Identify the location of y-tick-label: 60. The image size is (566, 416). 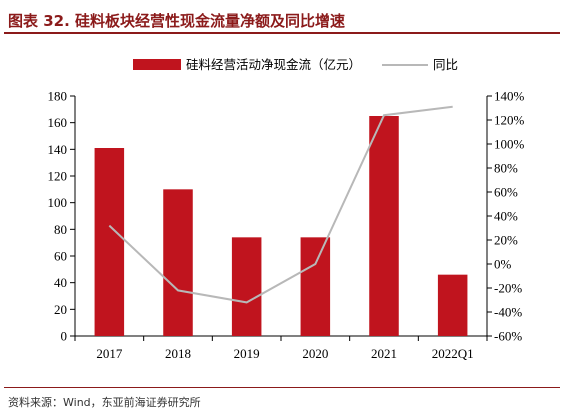
(60, 256).